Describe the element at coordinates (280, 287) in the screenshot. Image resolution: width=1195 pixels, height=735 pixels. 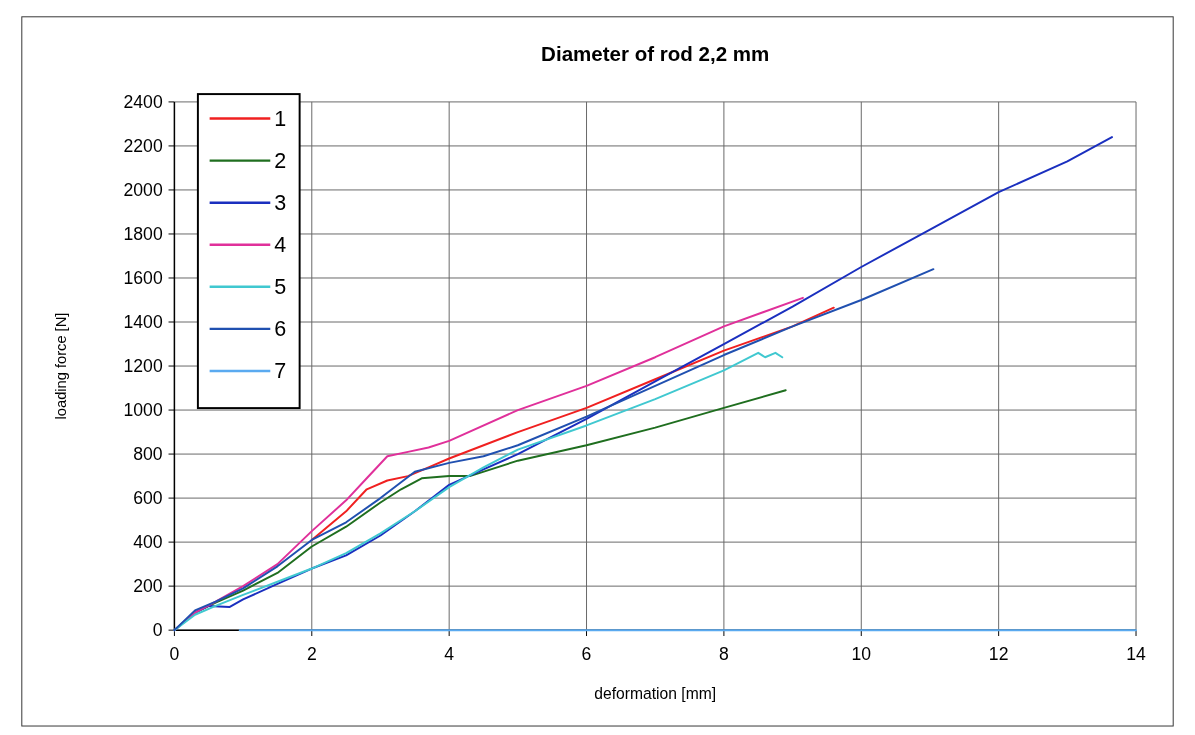
I see `legend-label: 5` at that location.